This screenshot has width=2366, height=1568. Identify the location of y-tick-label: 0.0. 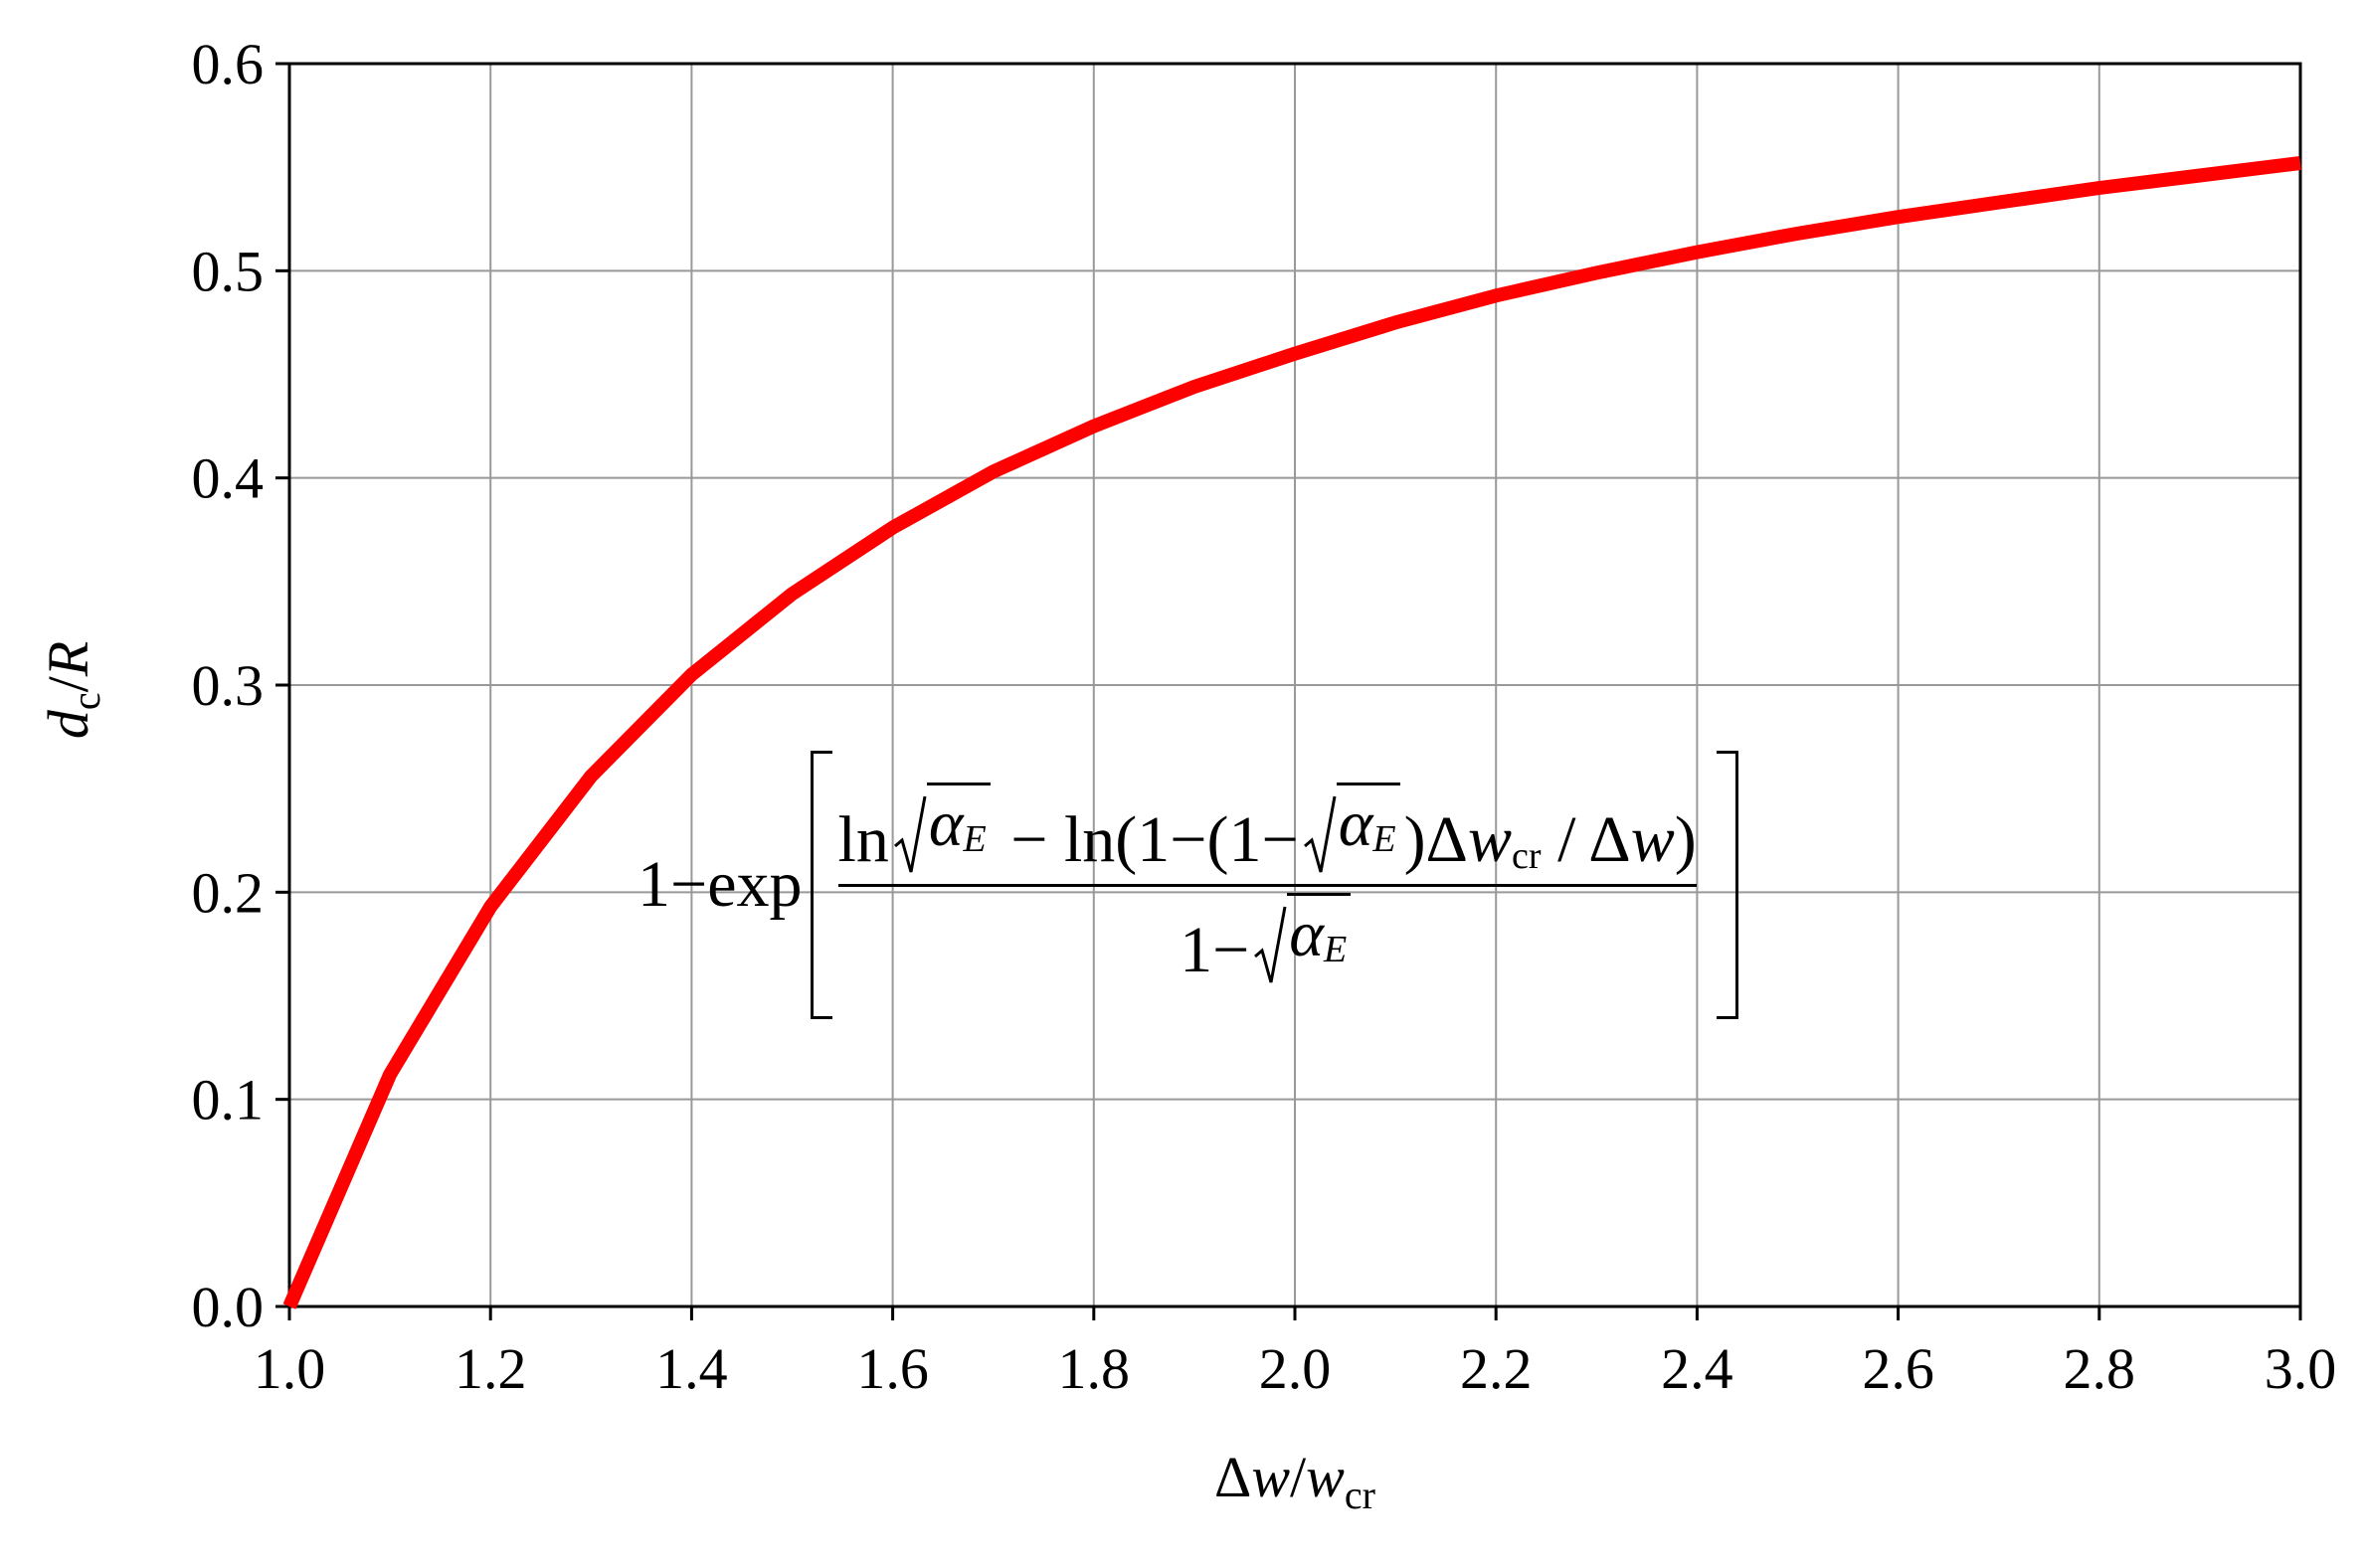
(228, 1307).